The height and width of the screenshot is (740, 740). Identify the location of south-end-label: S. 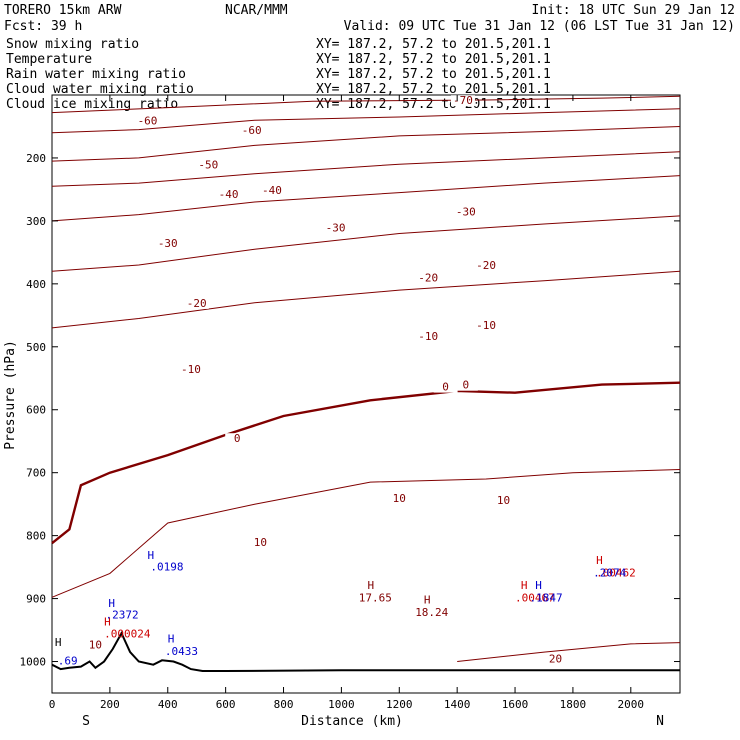
(86, 721).